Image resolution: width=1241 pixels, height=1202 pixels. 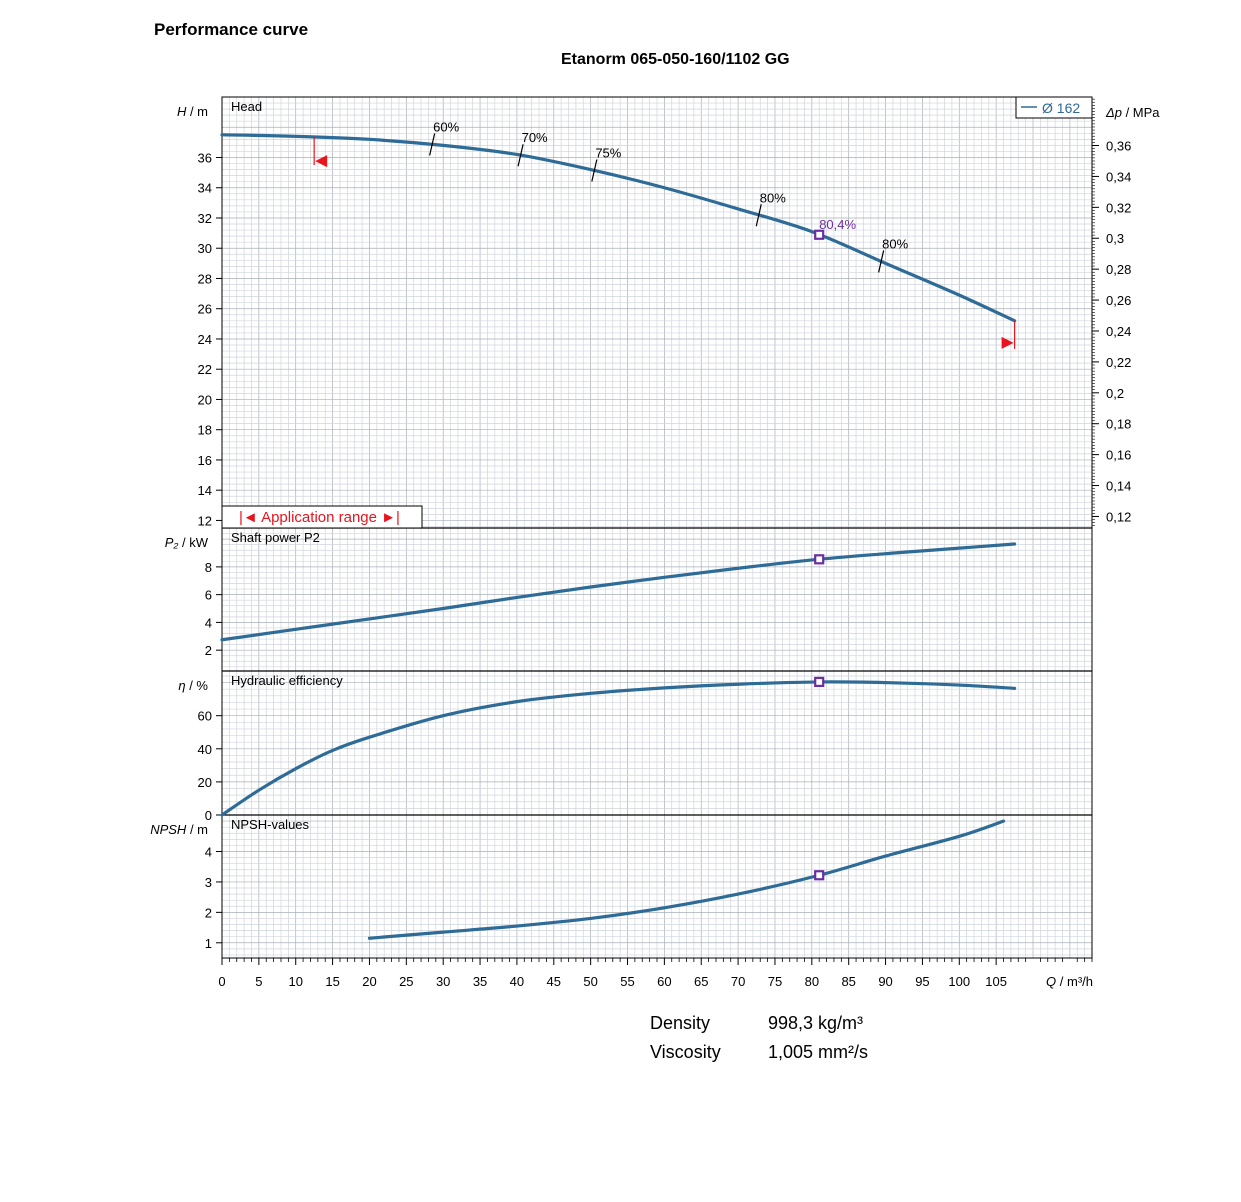 I want to click on x-tick-label: 100, so click(x=959, y=981).